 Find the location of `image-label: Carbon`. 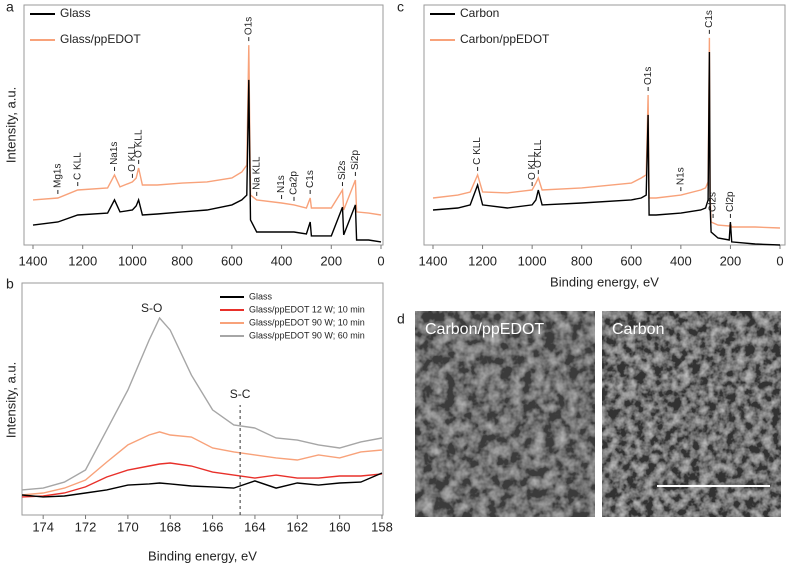

image-label: Carbon is located at coordinates (638, 329).